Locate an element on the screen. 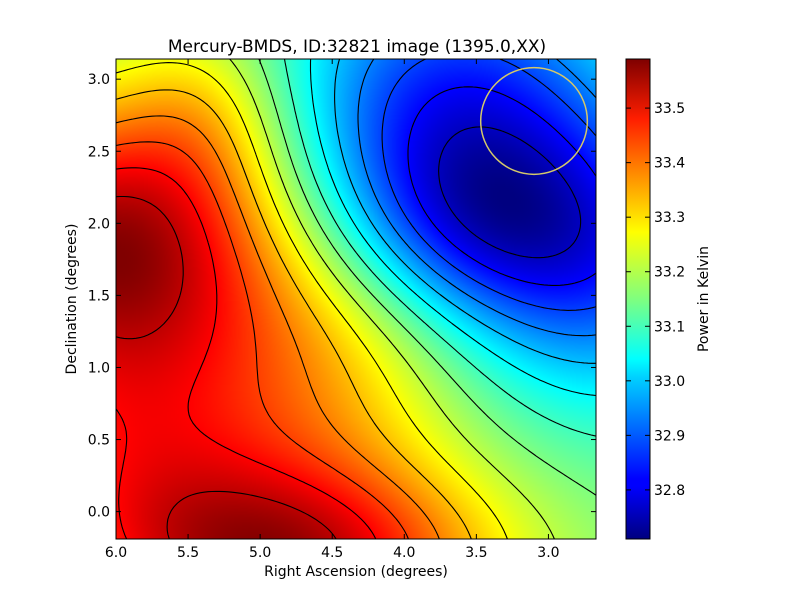  marker-circle is located at coordinates (534, 121).